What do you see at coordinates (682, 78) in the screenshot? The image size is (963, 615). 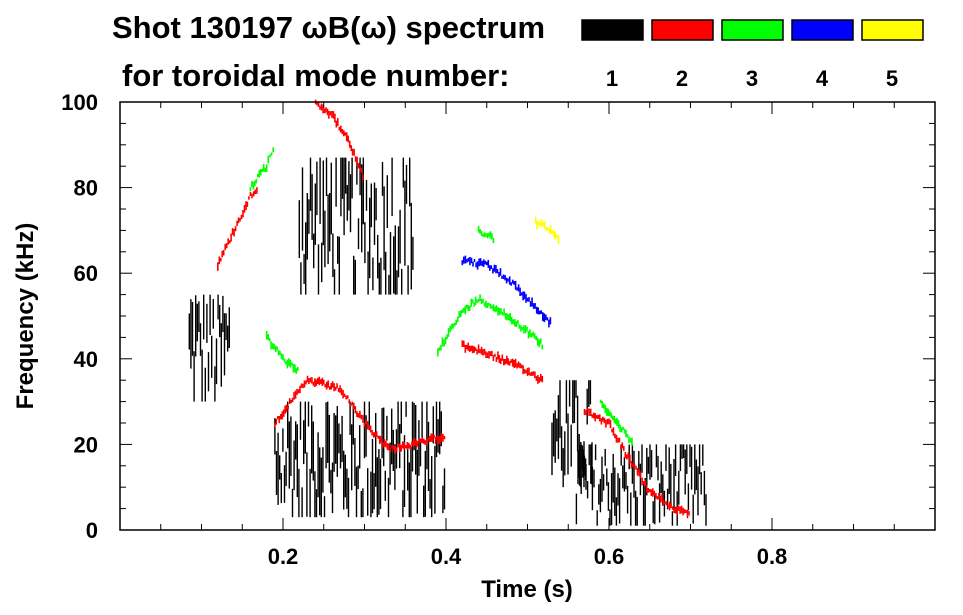 I see `legend-label-2: 2` at bounding box center [682, 78].